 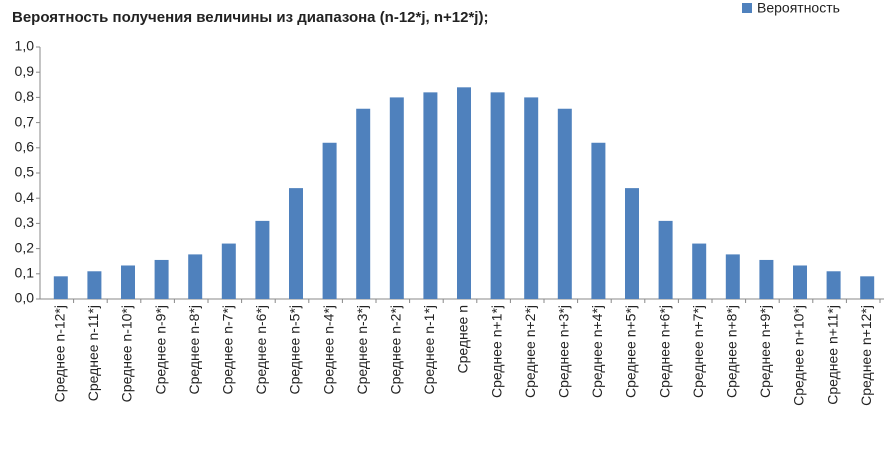 What do you see at coordinates (496, 351) in the screenshot?
I see `x-tick-label: Среднее n+1*j` at bounding box center [496, 351].